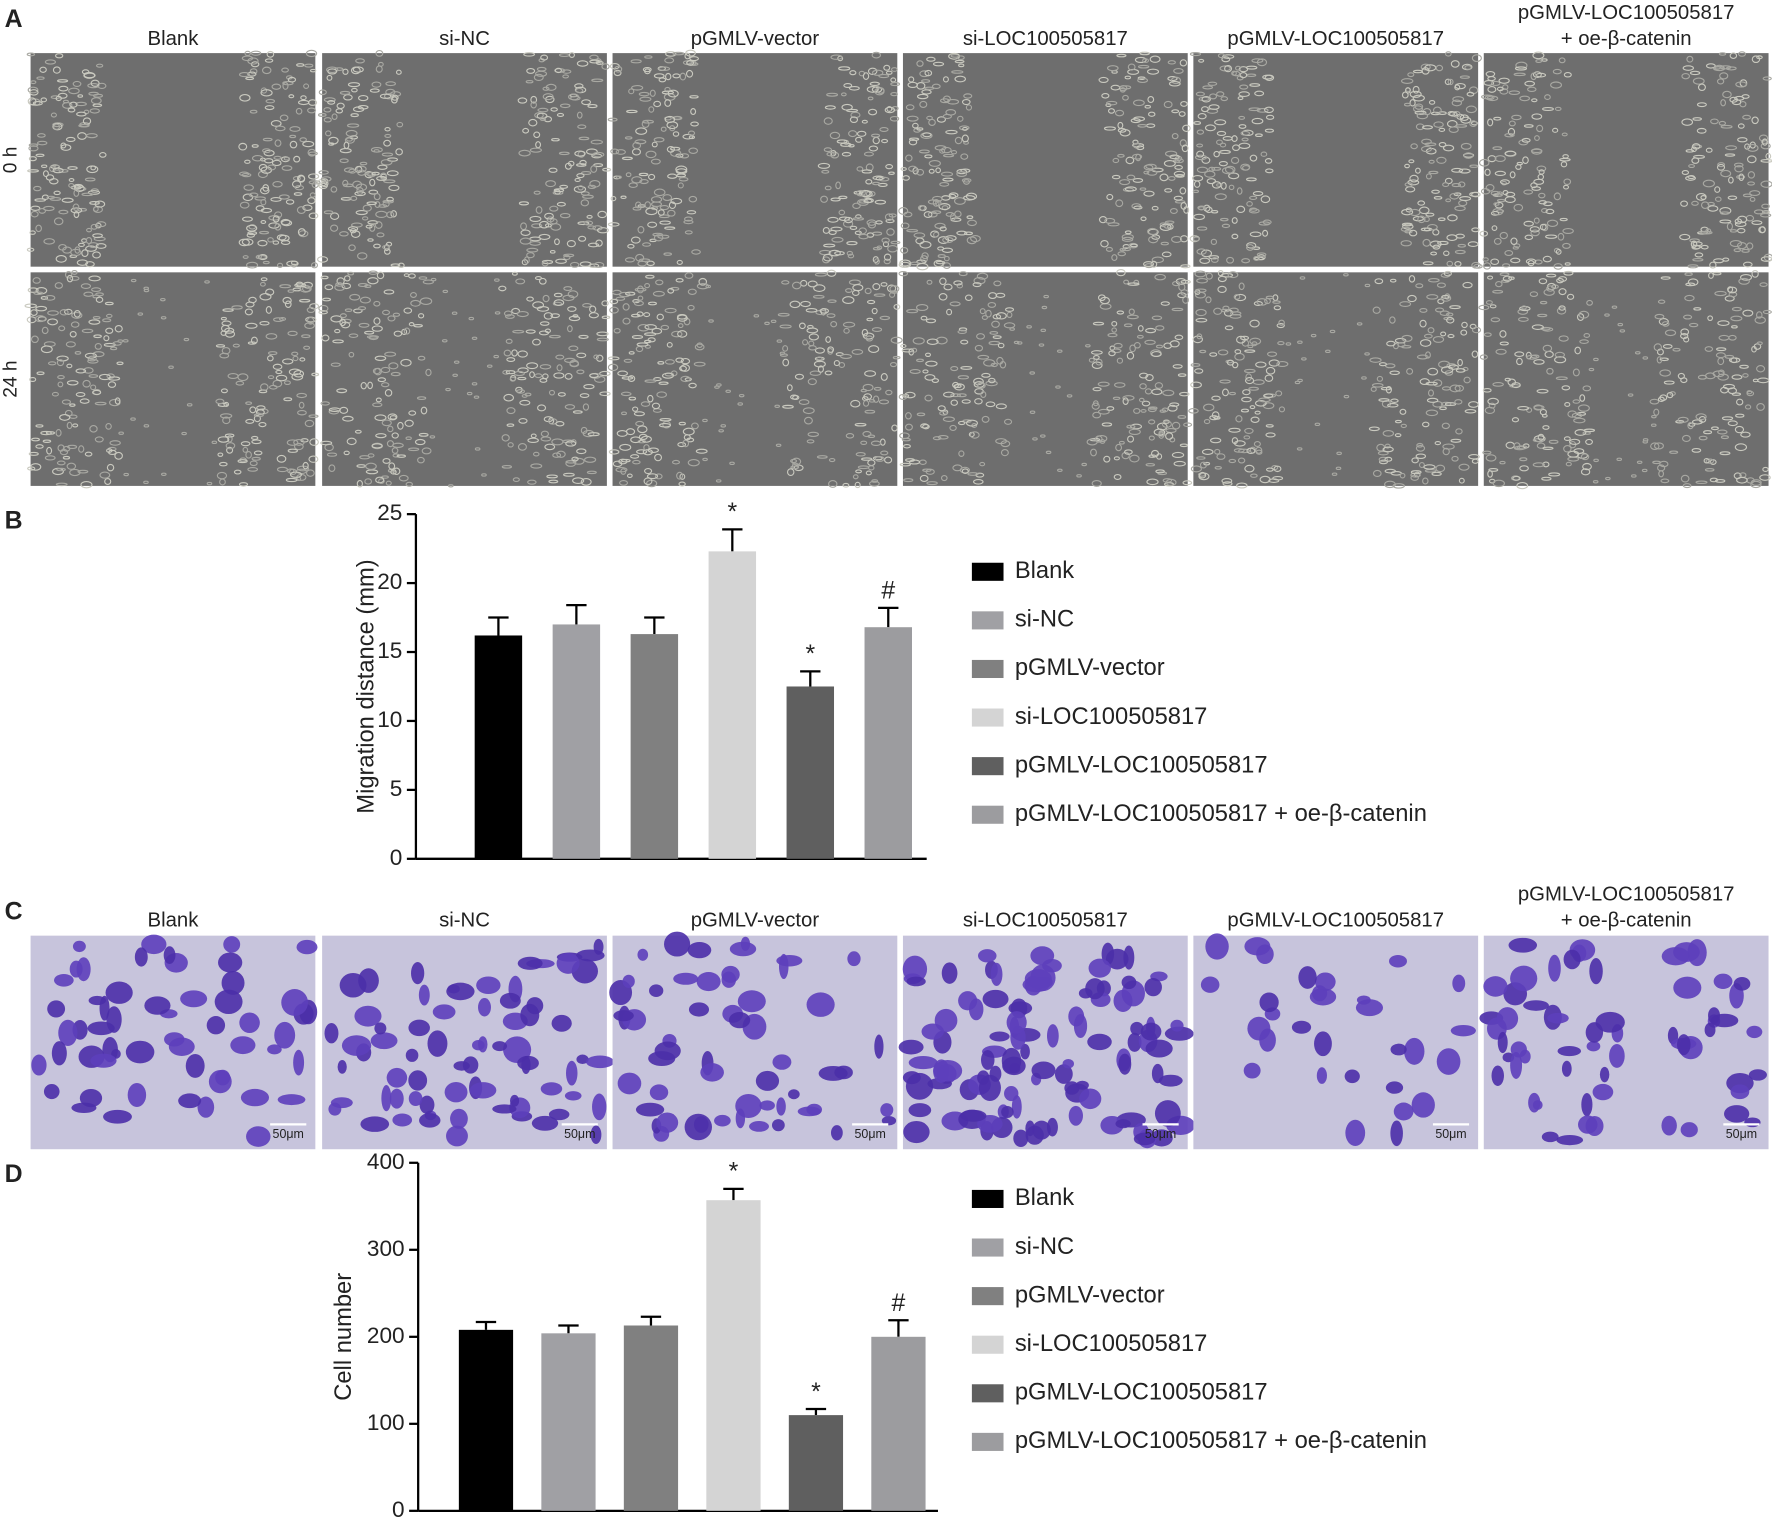  Describe the element at coordinates (14, 1174) in the screenshot. I see `panel-label: D` at that location.